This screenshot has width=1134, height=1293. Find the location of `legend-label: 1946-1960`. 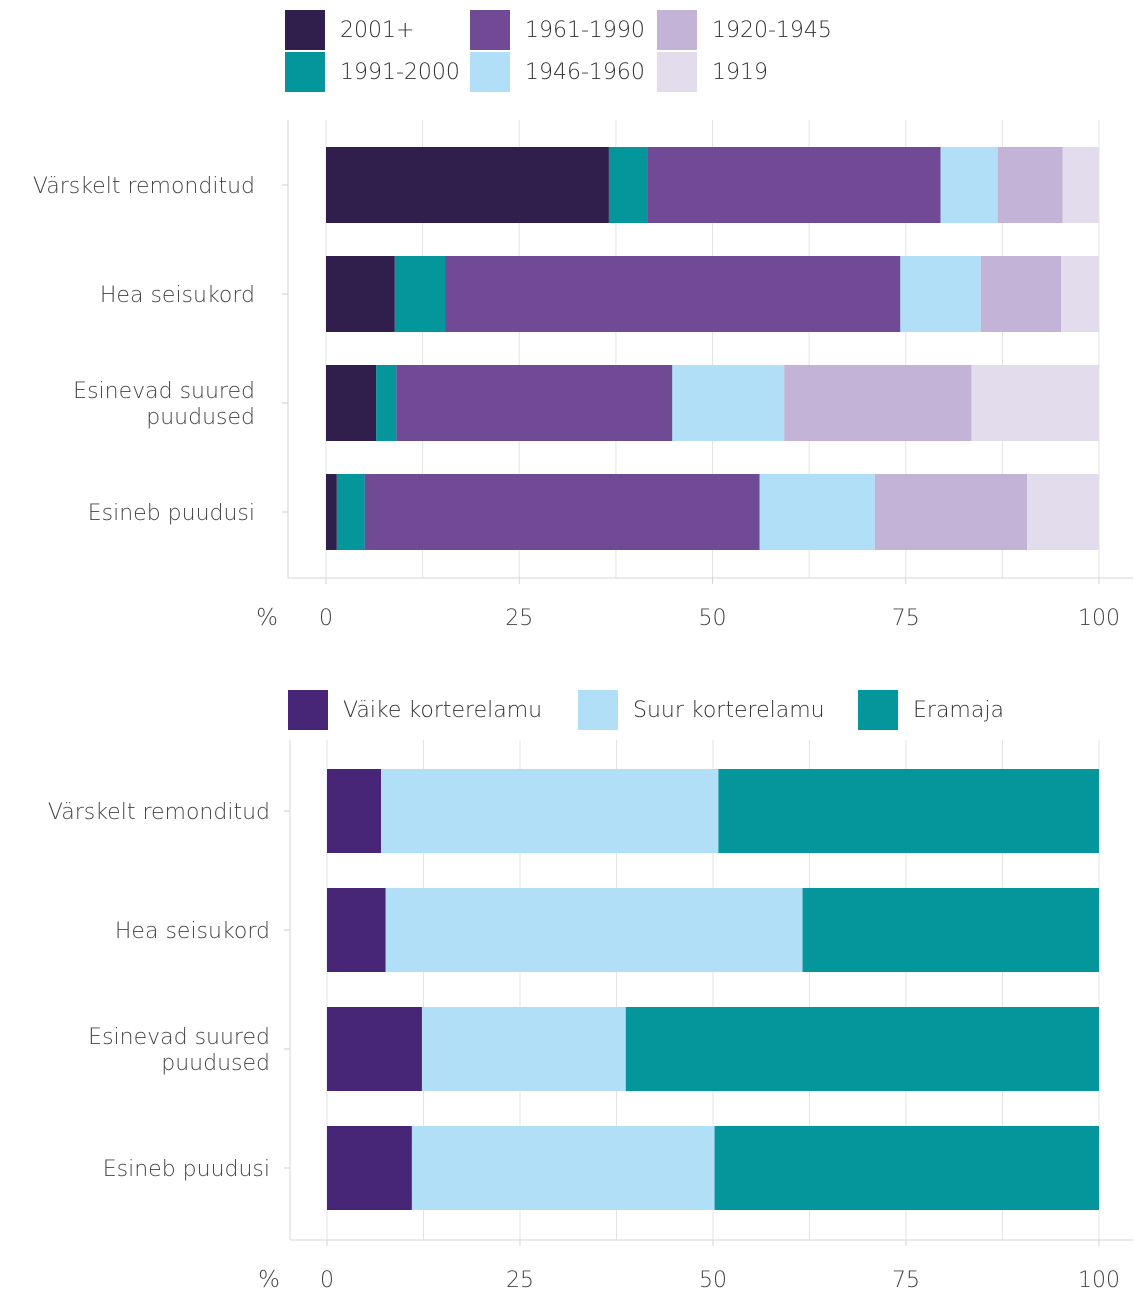

legend-label: 1946-1960 is located at coordinates (585, 72).